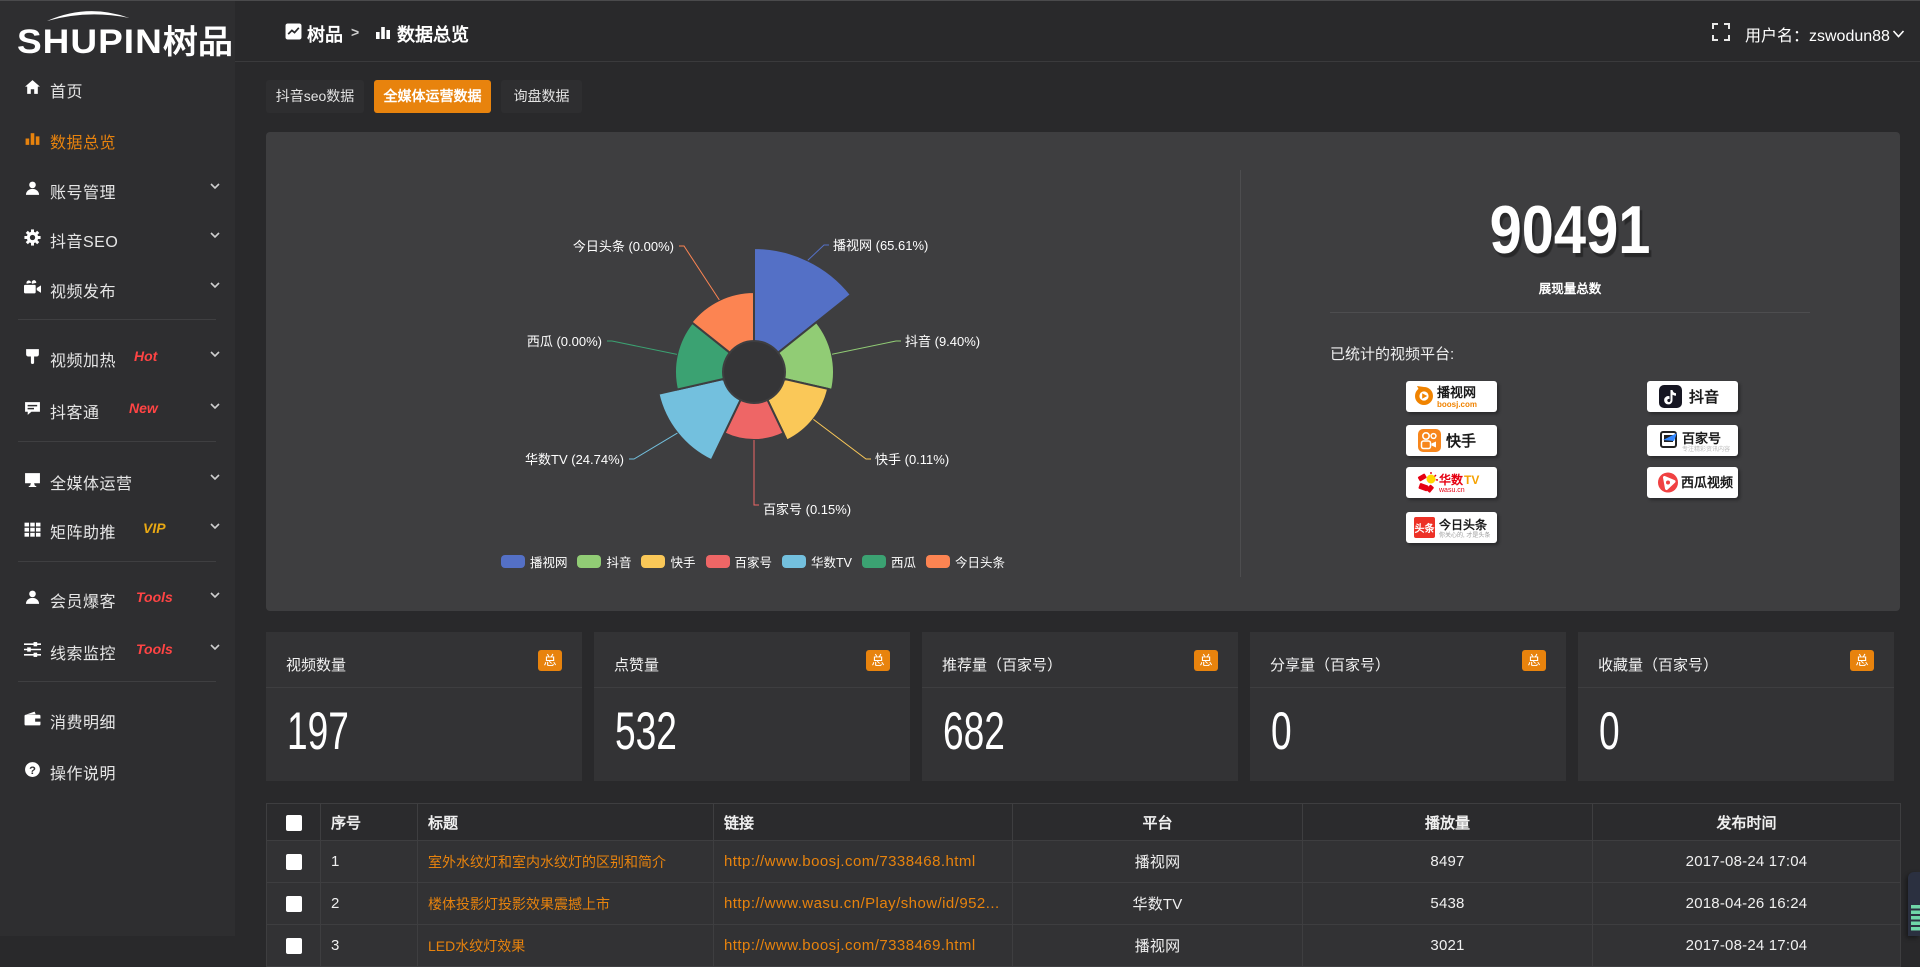 The width and height of the screenshot is (1920, 967). I want to click on svg-text: boosj.com, so click(1457, 404).